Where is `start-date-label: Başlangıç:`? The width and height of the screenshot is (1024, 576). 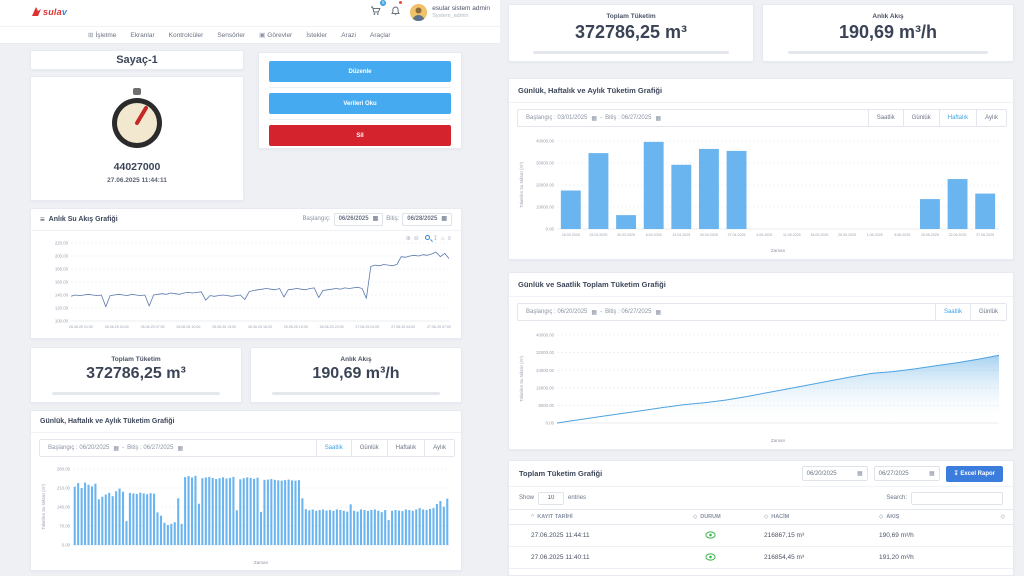 start-date-label: Başlangıç: is located at coordinates (316, 219).